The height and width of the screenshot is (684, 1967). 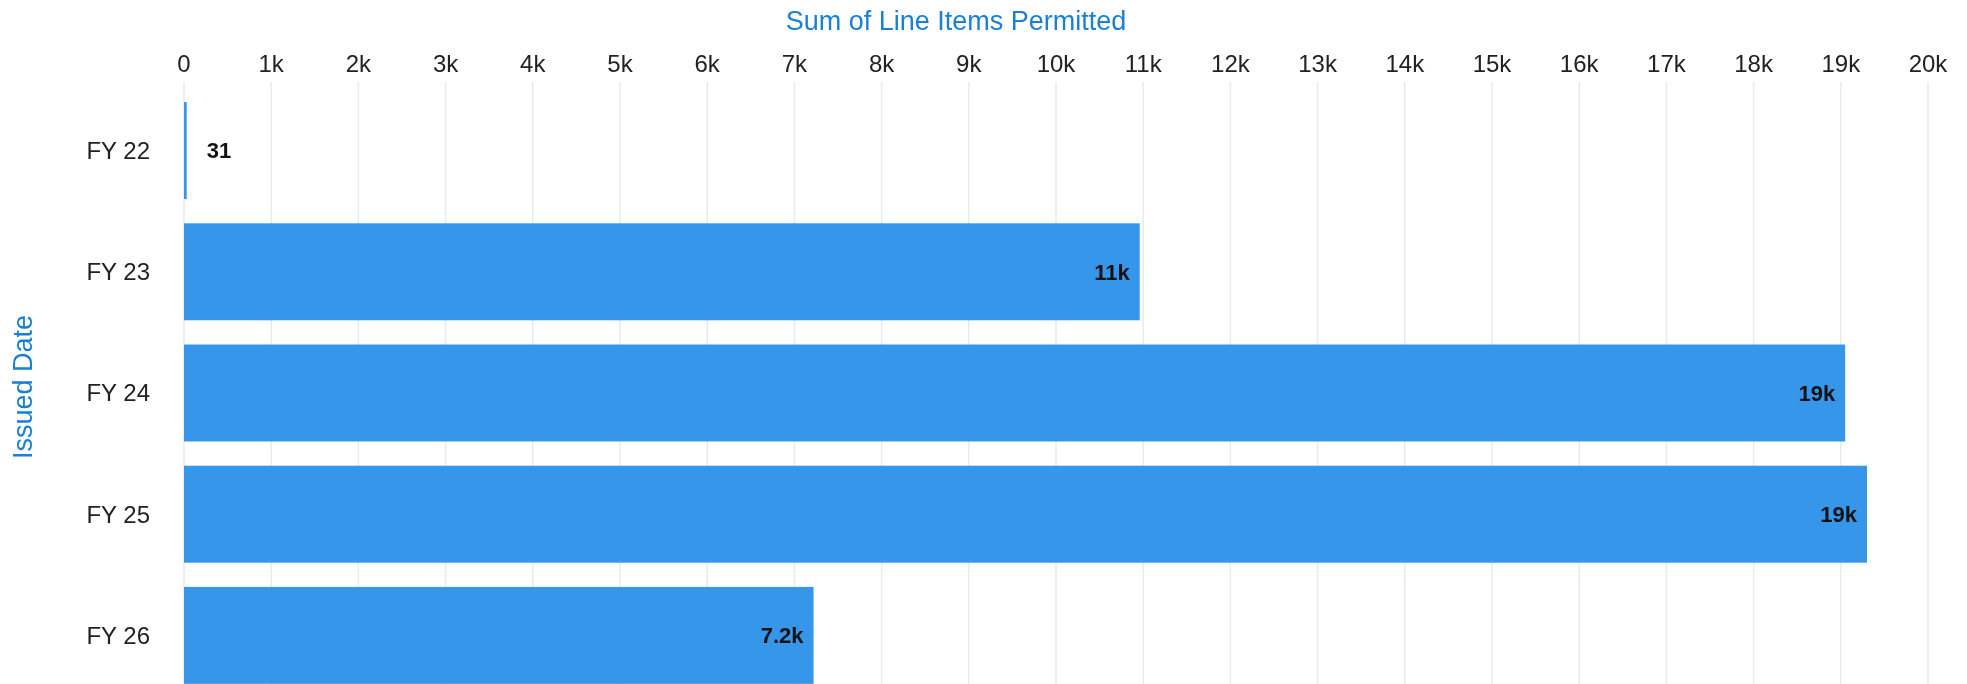 What do you see at coordinates (118, 514) in the screenshot?
I see `y-tick-label: FY 25` at bounding box center [118, 514].